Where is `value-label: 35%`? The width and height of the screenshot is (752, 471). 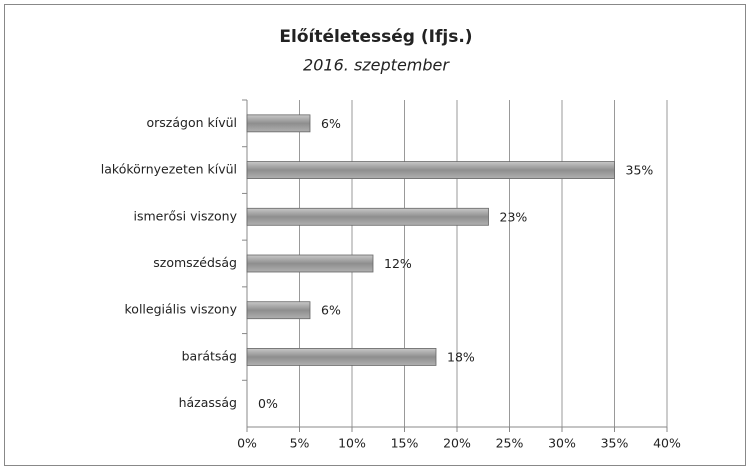
value-label: 35% is located at coordinates (640, 170).